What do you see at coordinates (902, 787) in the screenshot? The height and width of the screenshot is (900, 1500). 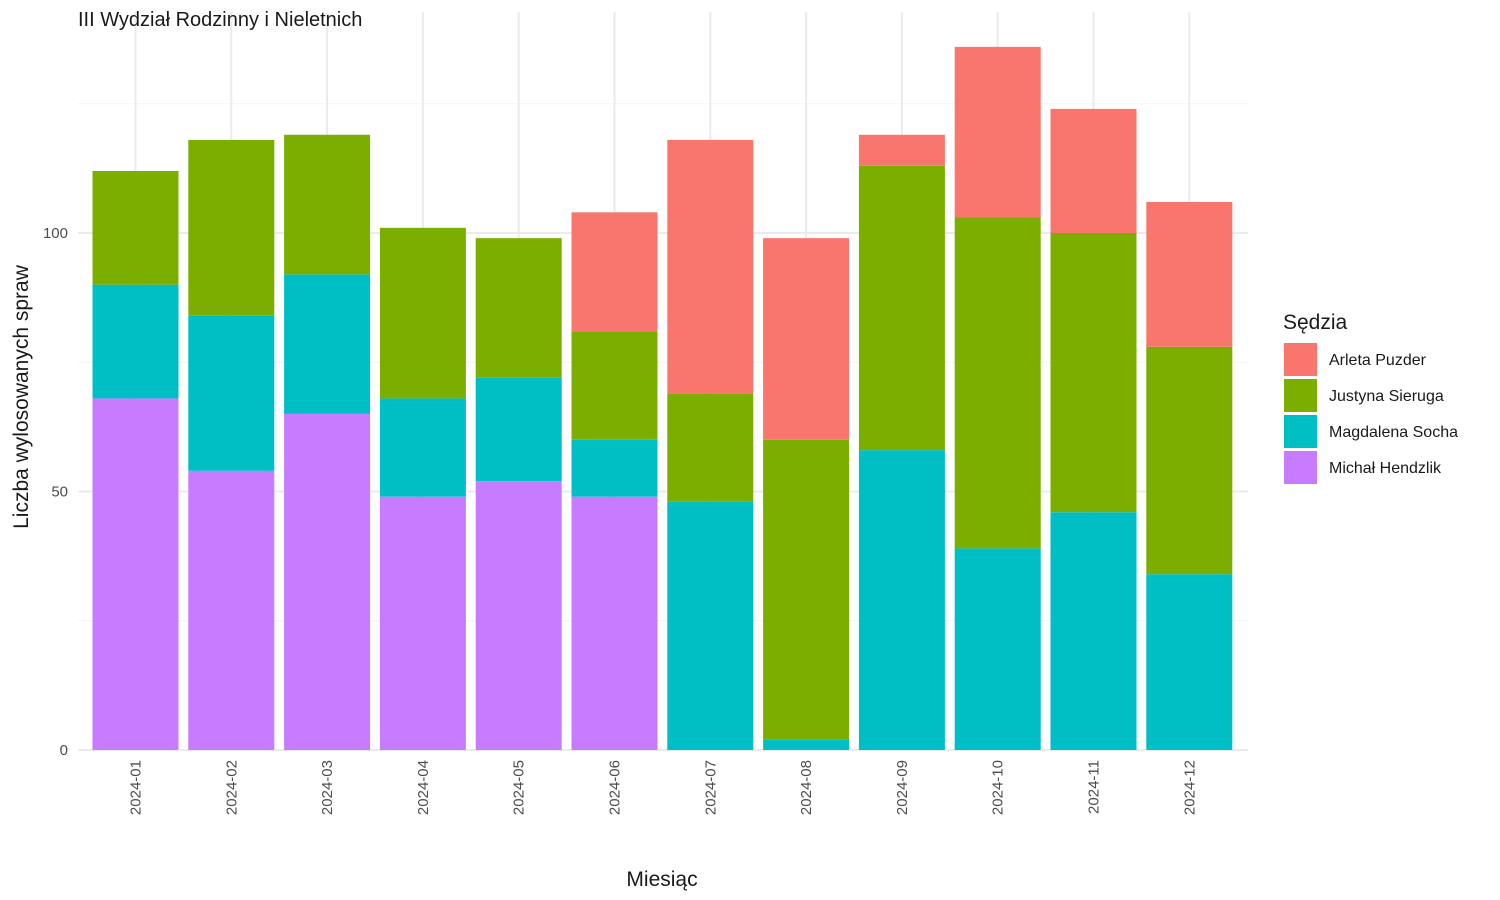 I see `x-tick-label: 2024-09` at bounding box center [902, 787].